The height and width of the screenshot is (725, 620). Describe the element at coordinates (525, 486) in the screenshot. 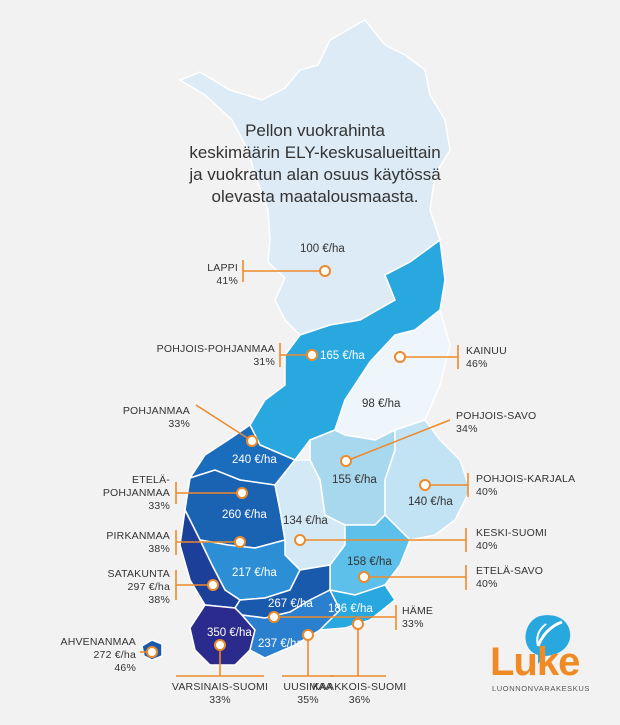

I see `label-pohjois-karjala: POHJOIS-KARJALA 40%` at that location.